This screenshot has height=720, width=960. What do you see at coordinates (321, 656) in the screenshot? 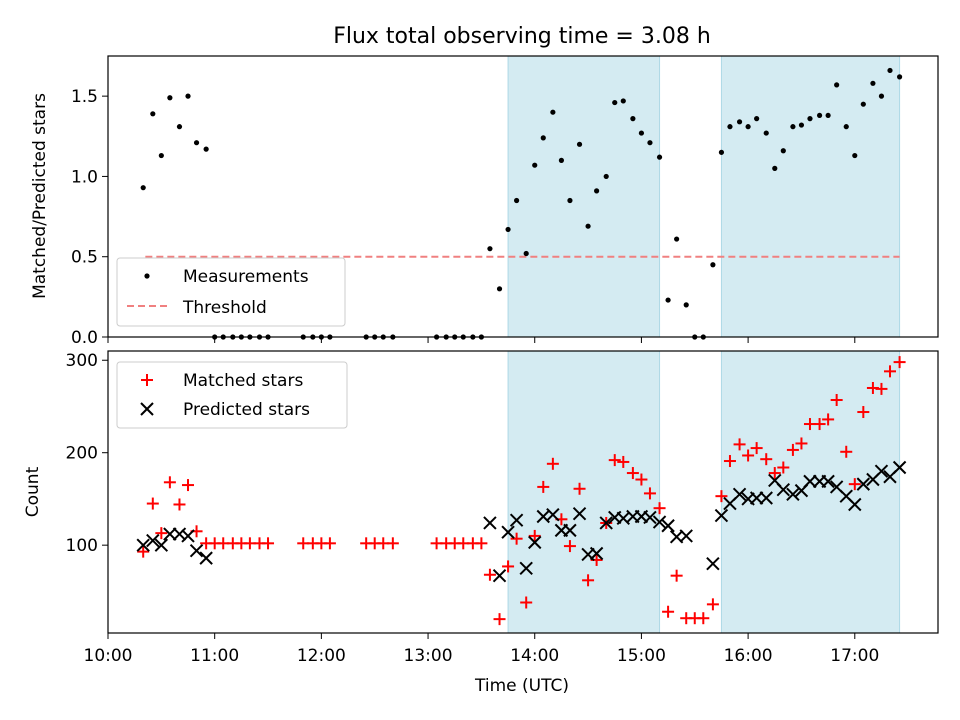
I see `x-tick-label: 12:00` at bounding box center [321, 656].